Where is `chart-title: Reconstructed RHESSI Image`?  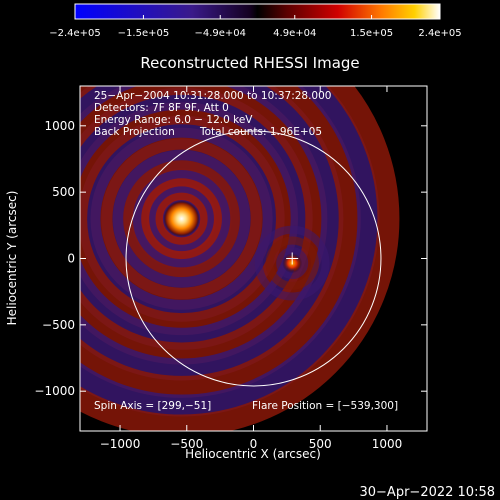
chart-title: Reconstructed RHESSI Image is located at coordinates (249, 63).